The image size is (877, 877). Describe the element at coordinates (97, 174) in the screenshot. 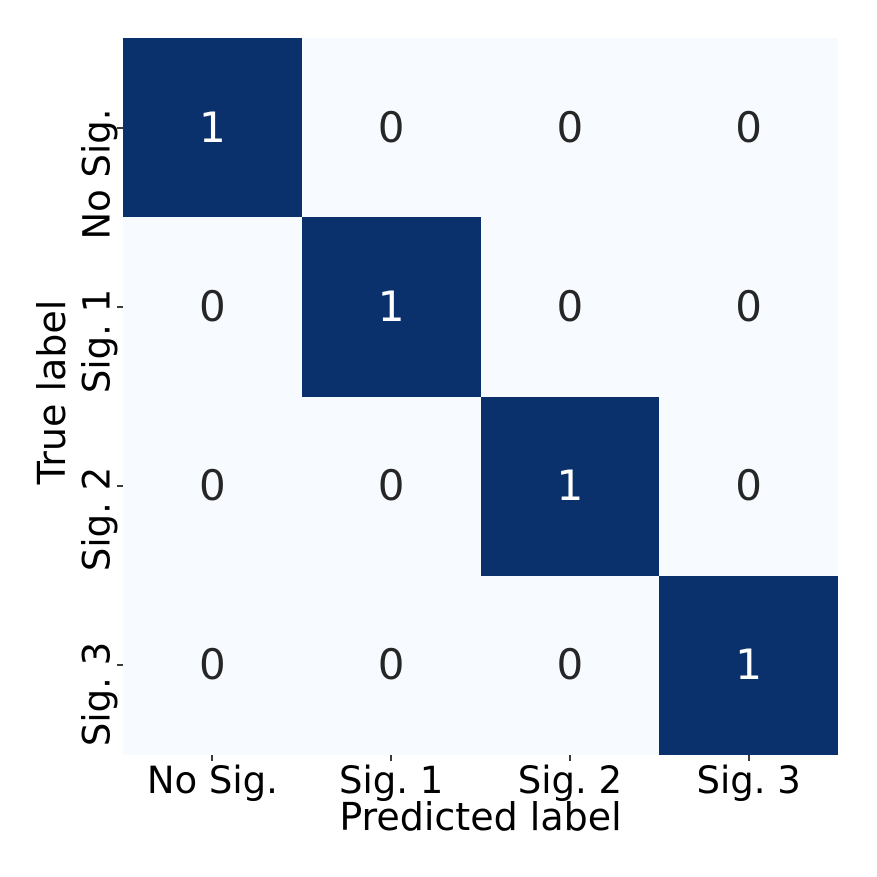

I see `y-tick-label: No Sig.` at that location.